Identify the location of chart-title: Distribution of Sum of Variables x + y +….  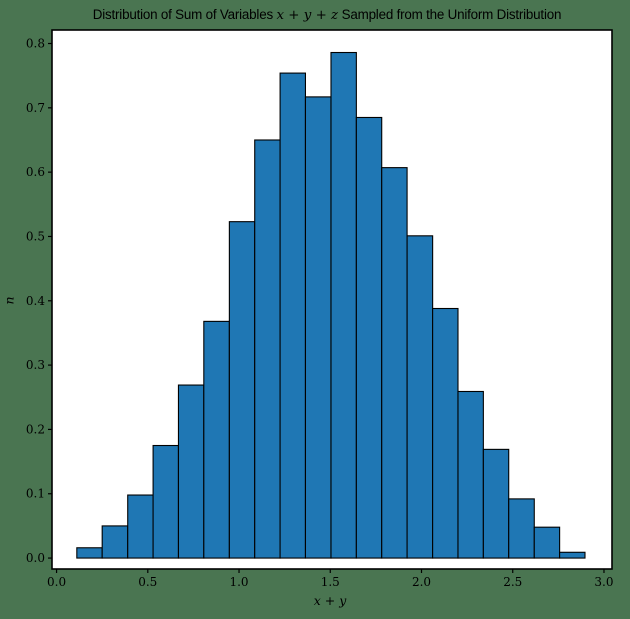
(315, 15).